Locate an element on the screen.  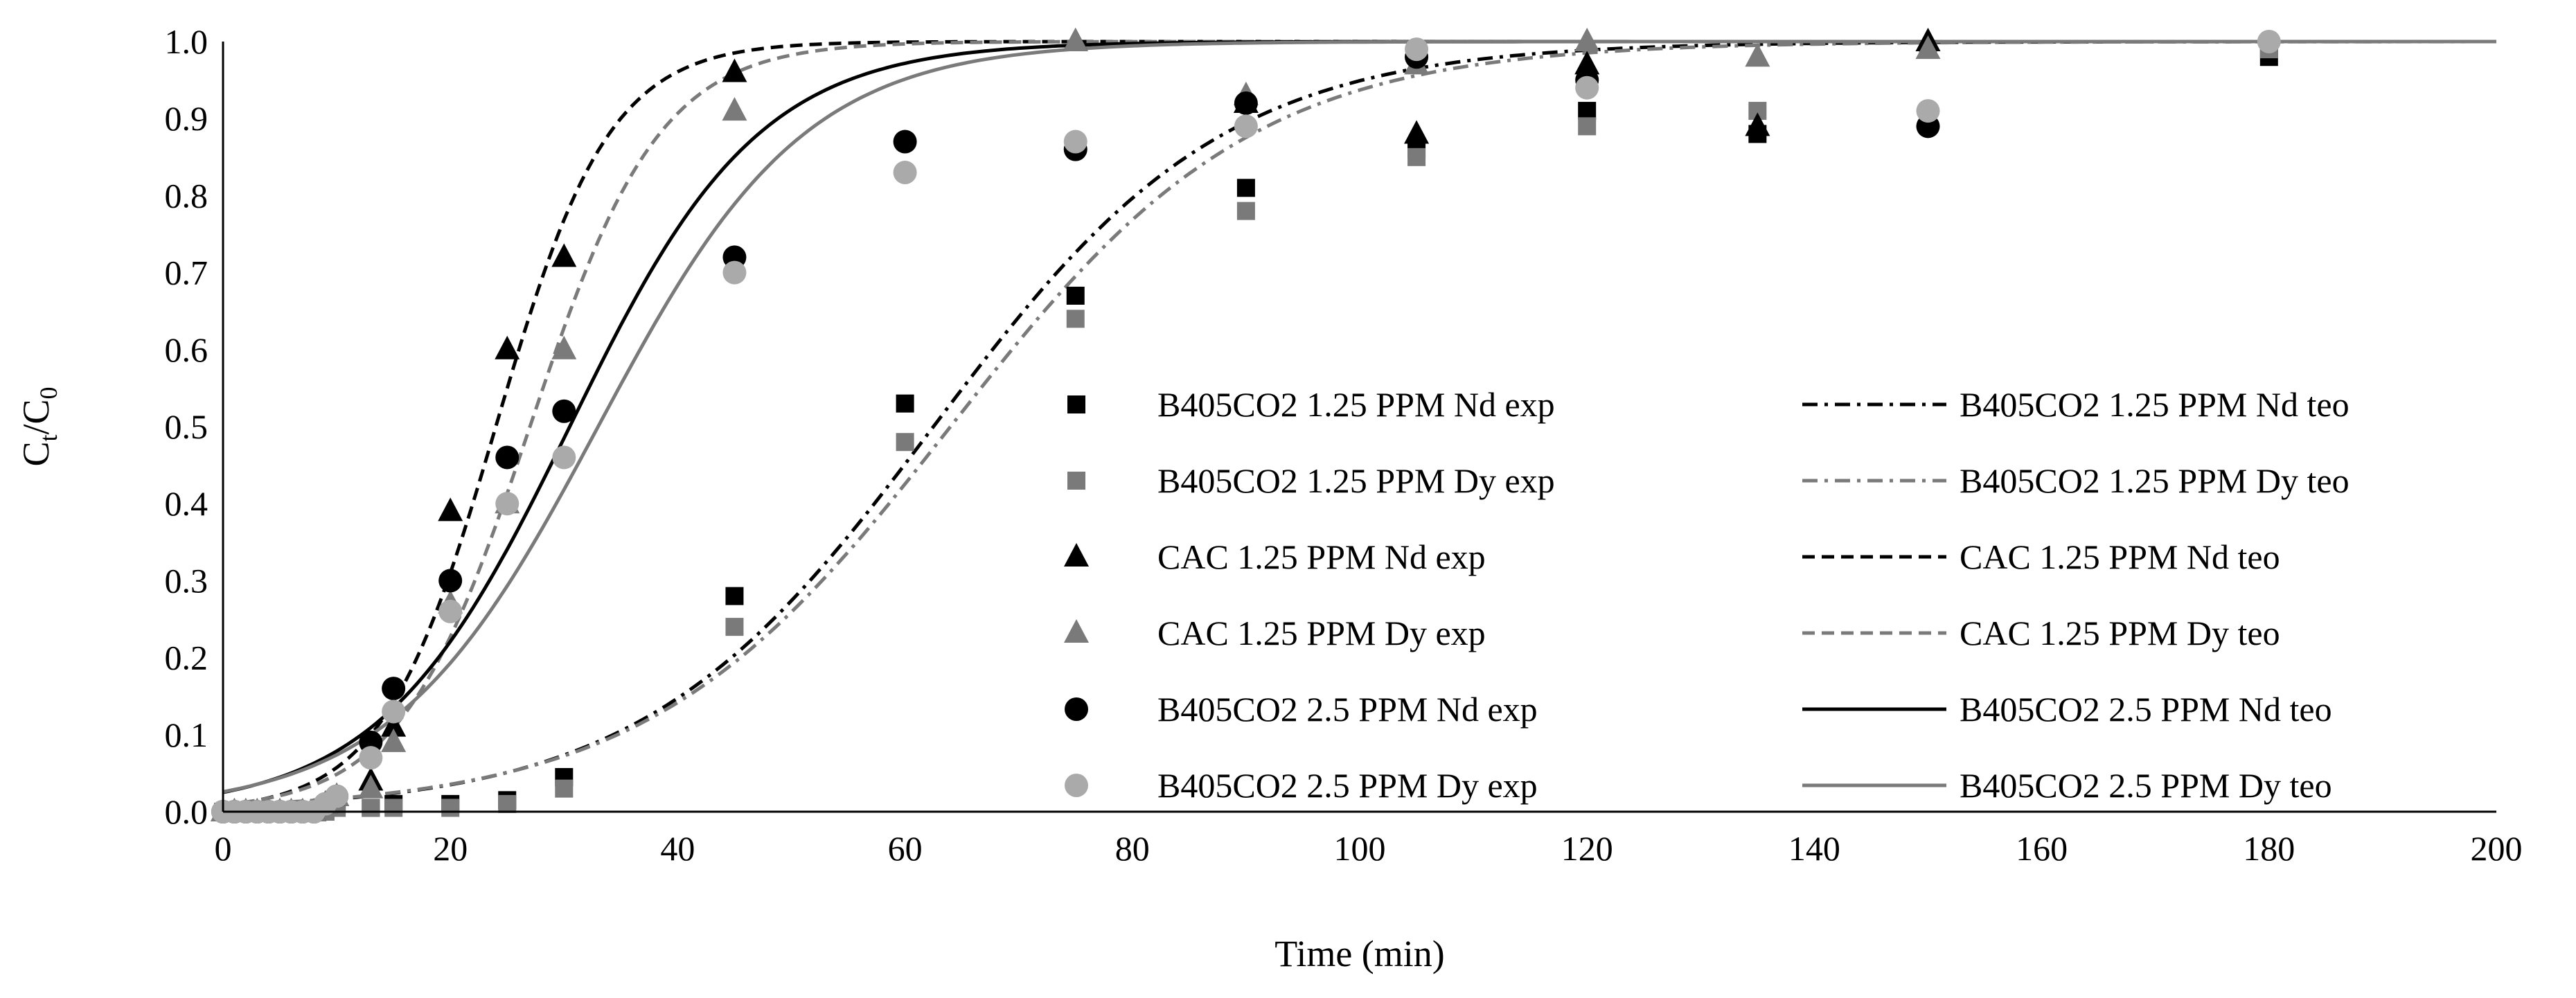
legend-label: B405CO2 2.5 PPM Dy exp is located at coordinates (1347, 785).